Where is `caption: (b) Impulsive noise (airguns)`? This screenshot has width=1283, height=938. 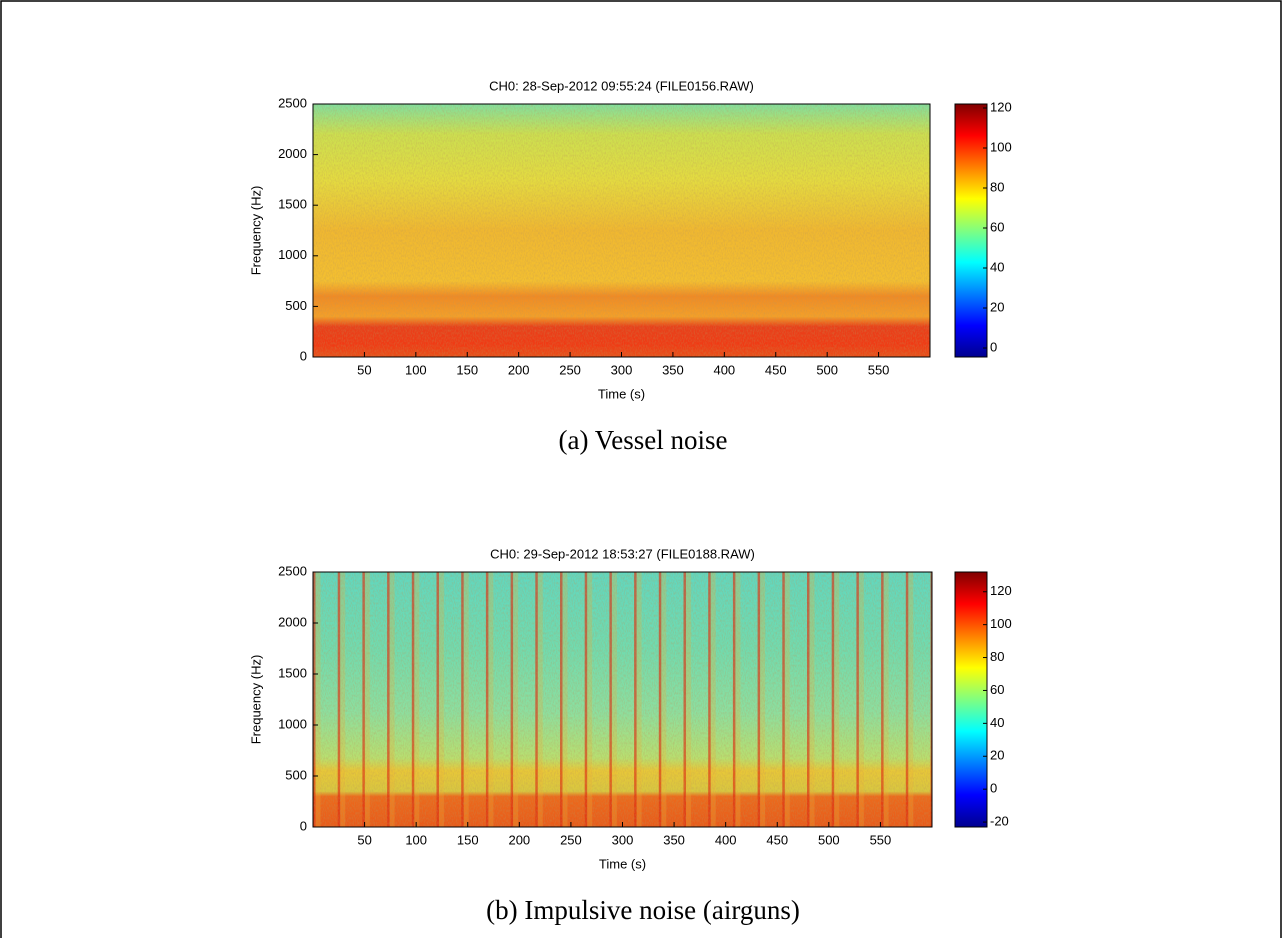
caption: (b) Impulsive noise (airguns) is located at coordinates (643, 910).